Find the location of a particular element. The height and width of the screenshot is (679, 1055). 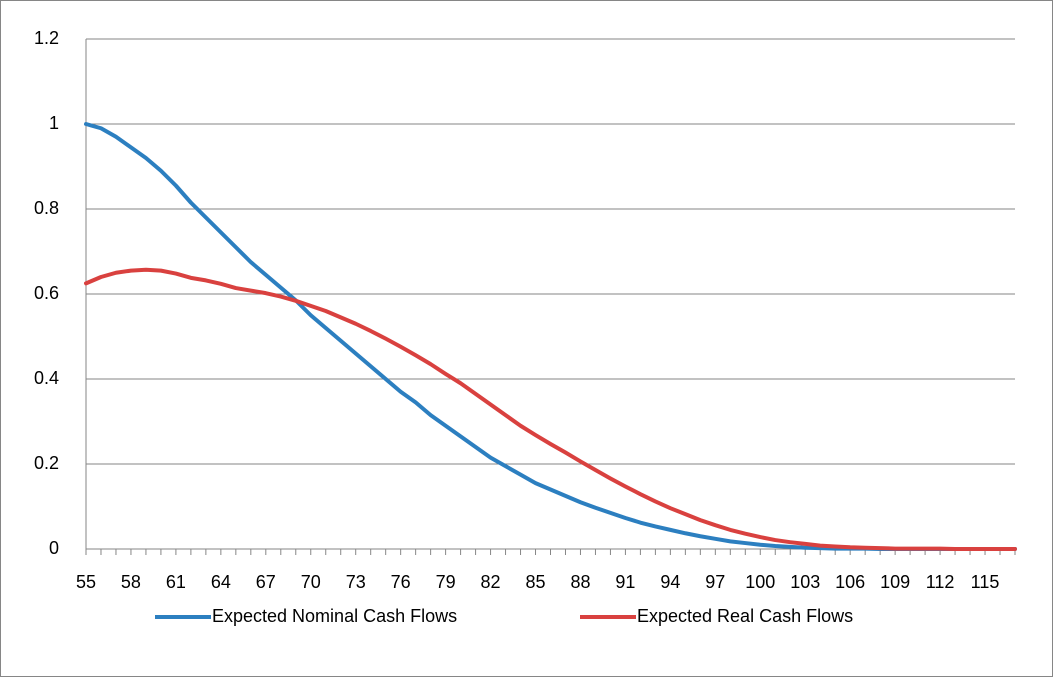

x-tick-label: 70 is located at coordinates (311, 582).